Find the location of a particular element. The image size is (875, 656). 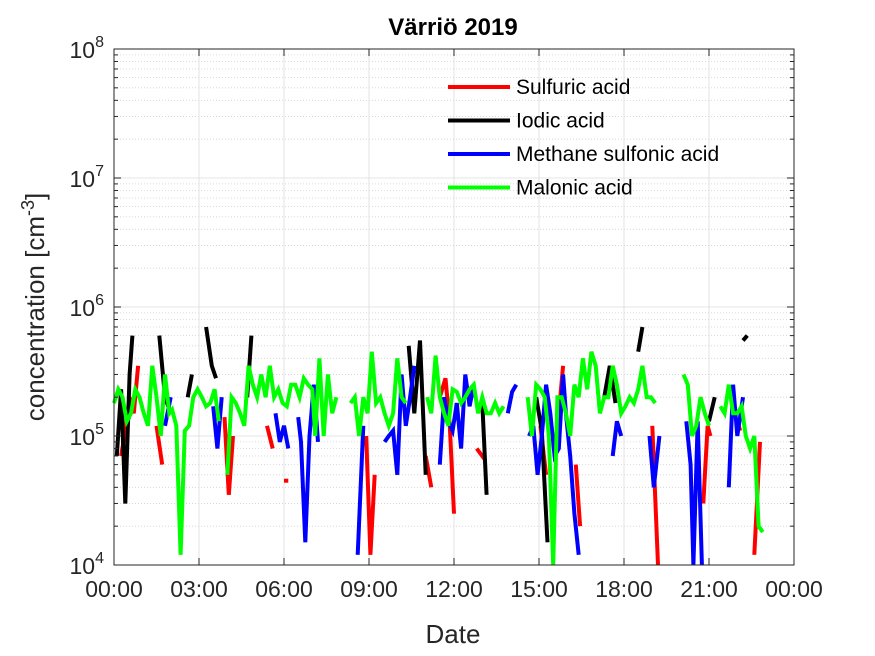

x-axis-label: Date is located at coordinates (453, 634).